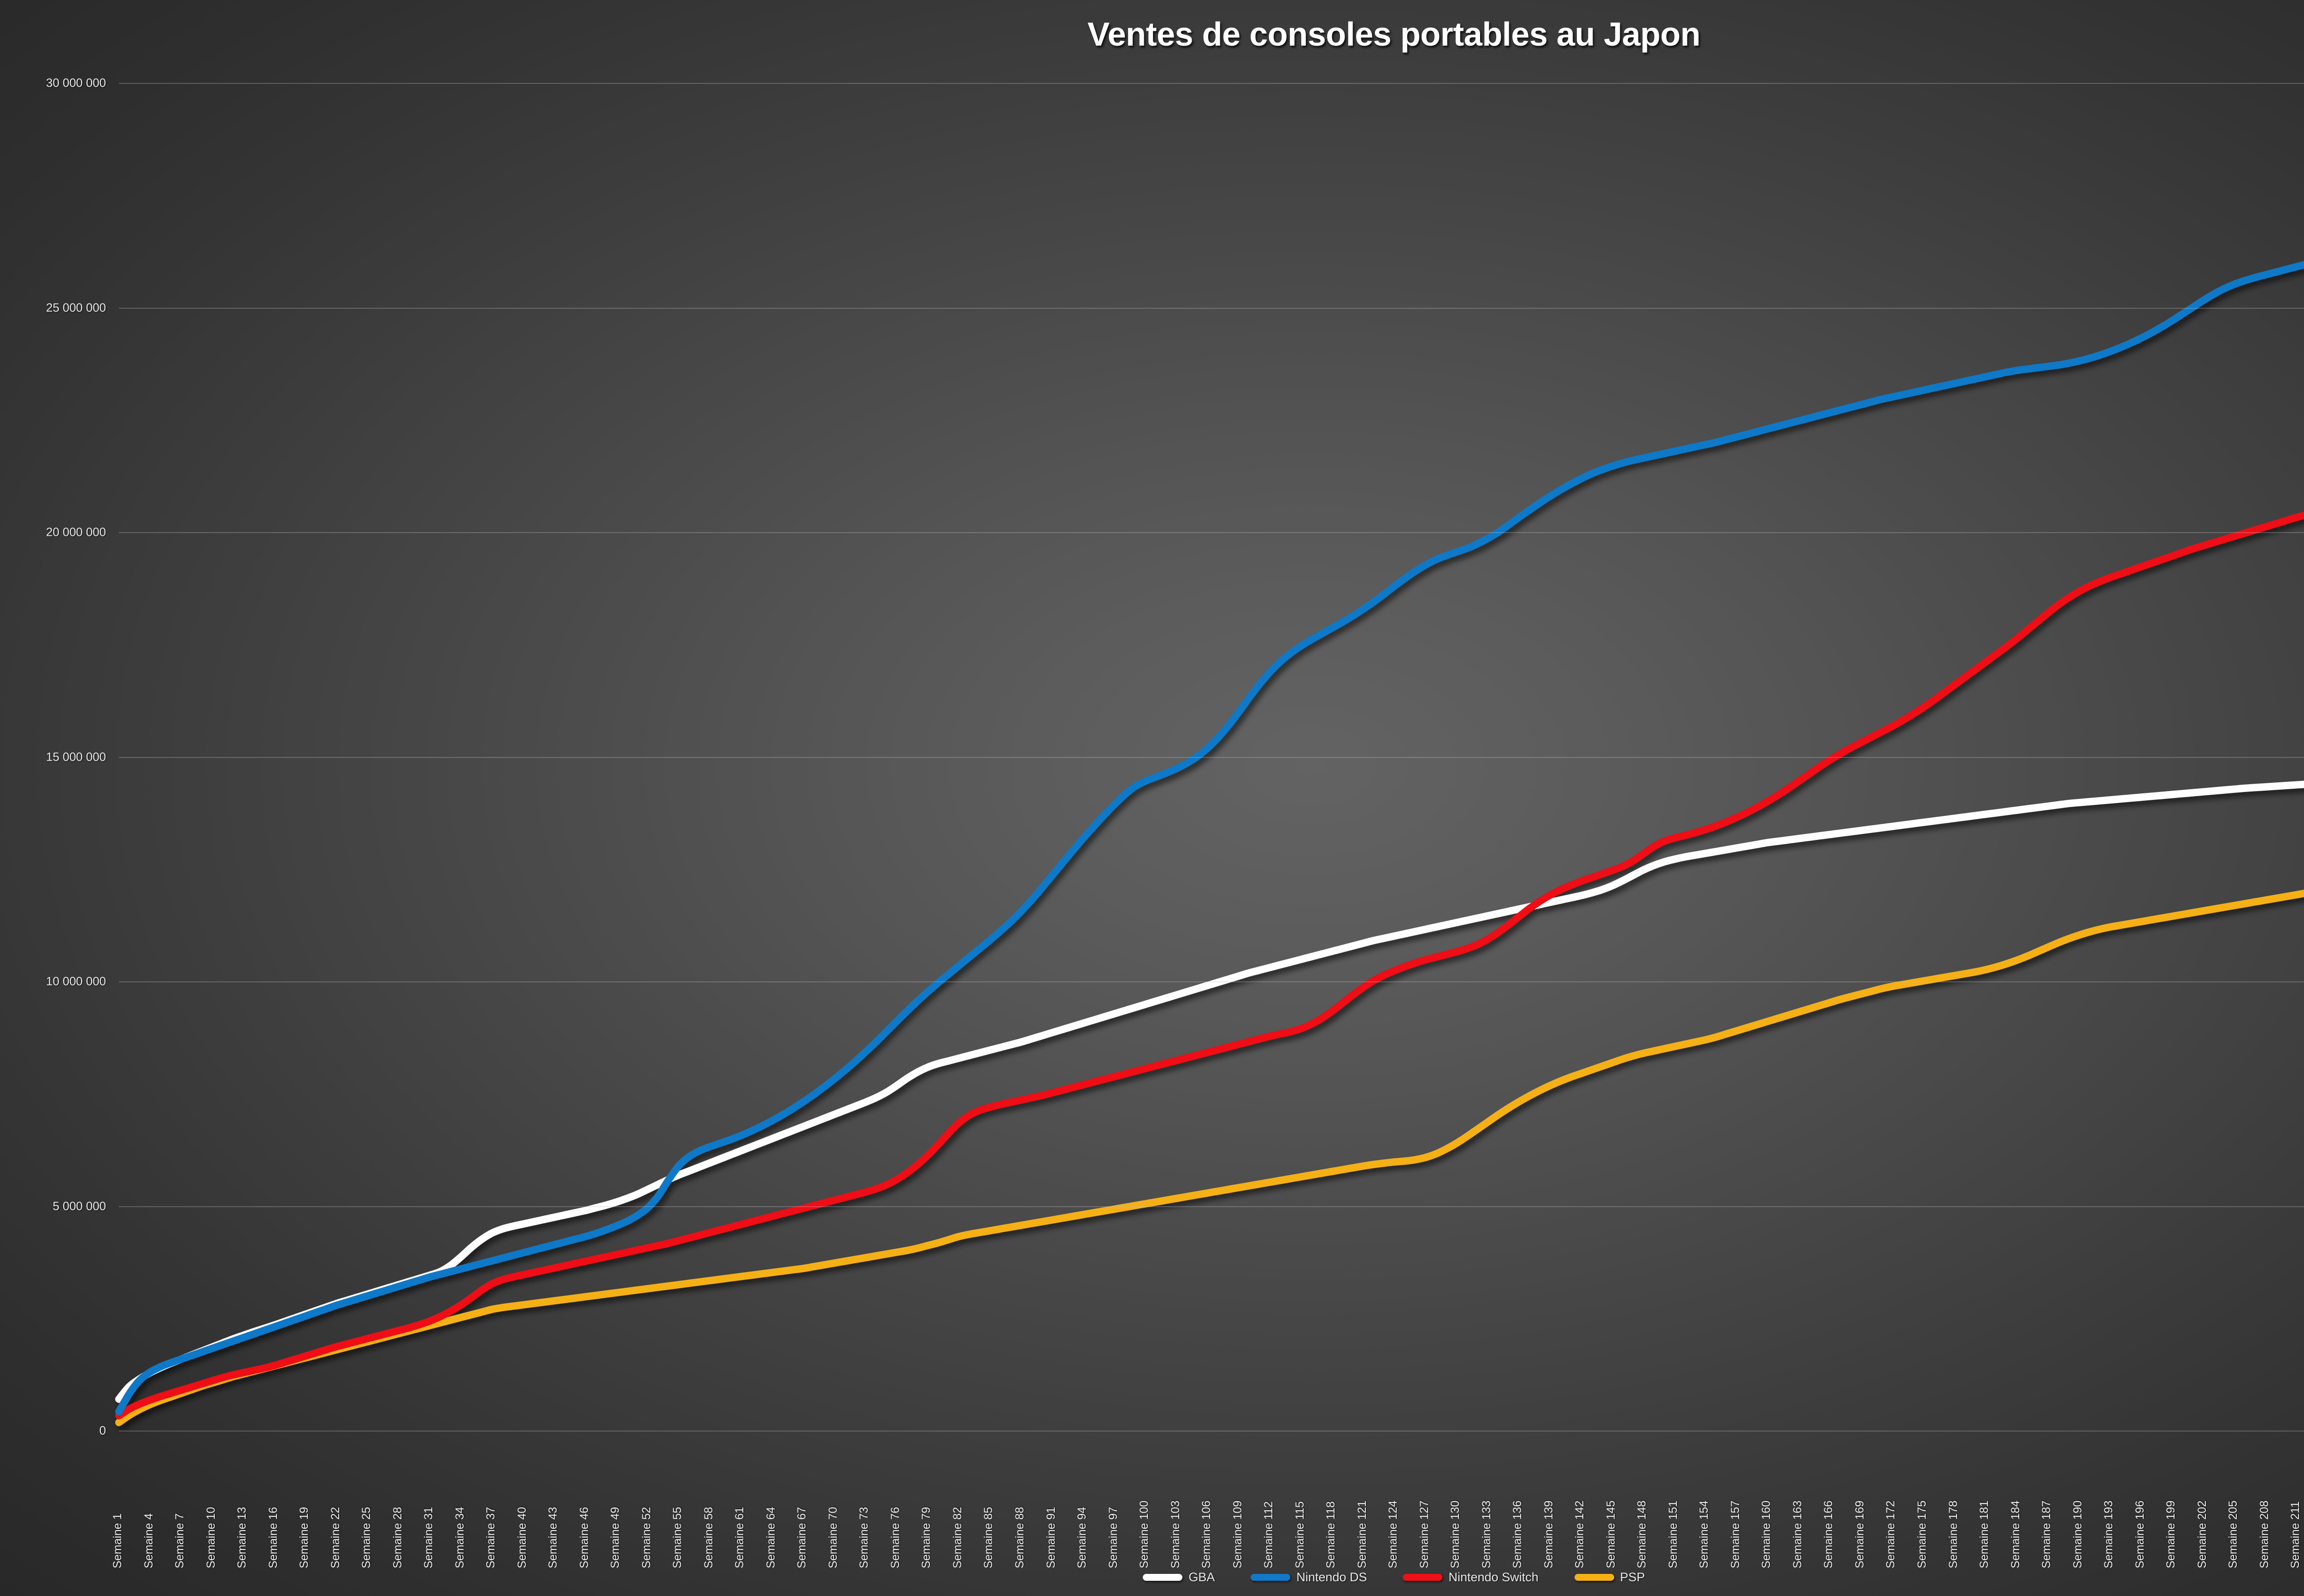 The height and width of the screenshot is (1596, 2304). What do you see at coordinates (2077, 1534) in the screenshot?
I see `x-axis-tick-label: Semaine 190` at bounding box center [2077, 1534].